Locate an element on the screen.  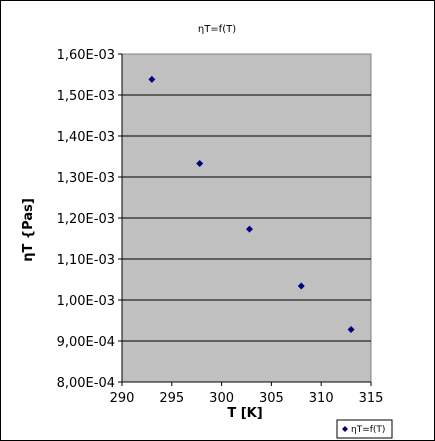
x-tick-label: 305 is located at coordinates (271, 398).